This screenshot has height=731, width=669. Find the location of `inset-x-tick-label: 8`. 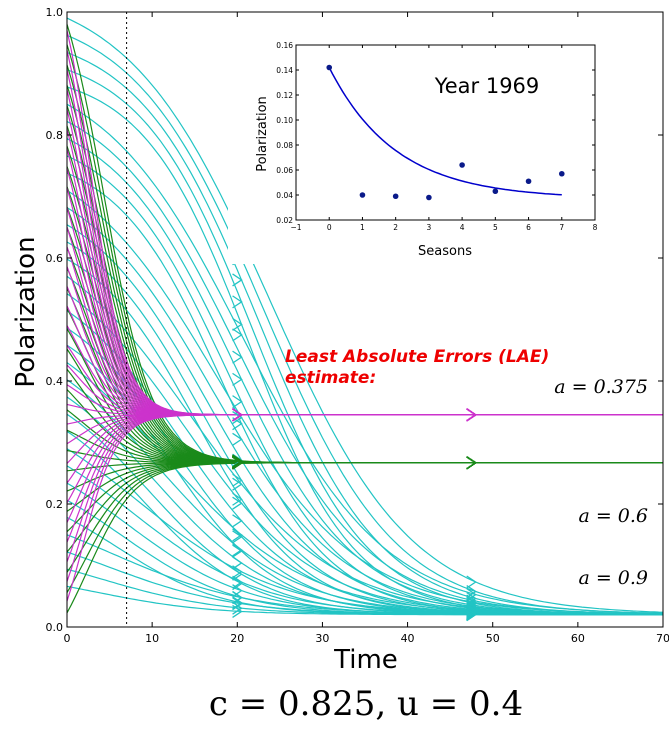

inset-x-tick-label: 8 is located at coordinates (595, 227).